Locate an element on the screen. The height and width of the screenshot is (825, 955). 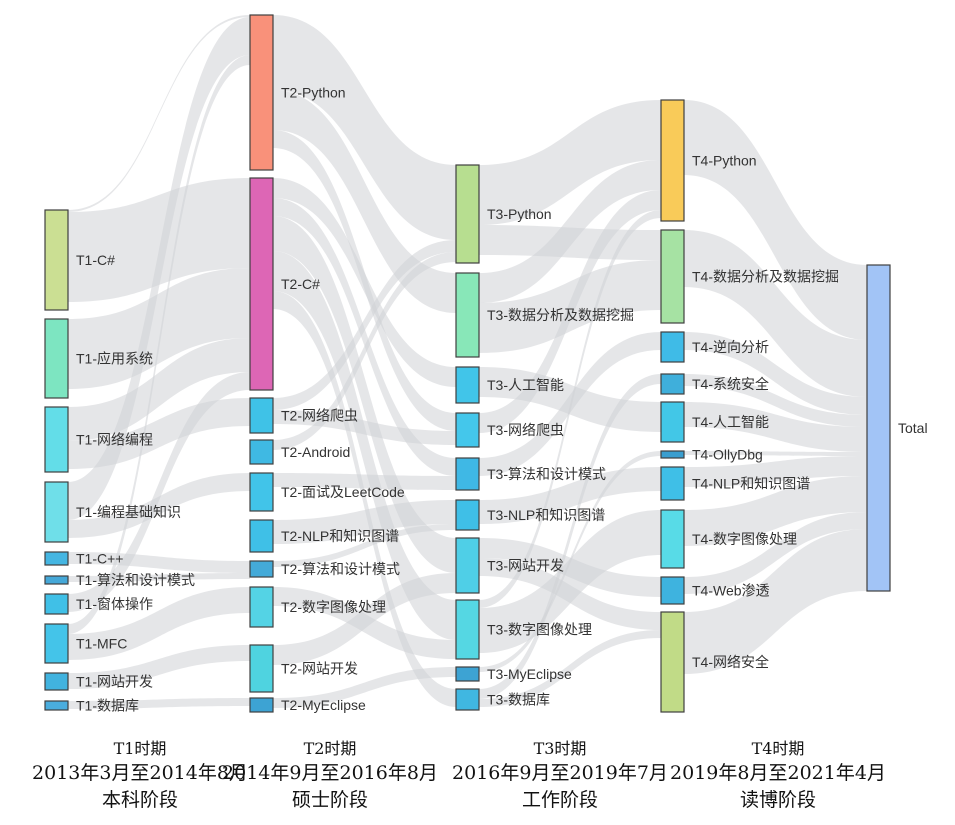
flow-t1-mfc-to-t2-python is located at coordinates (159, 344).